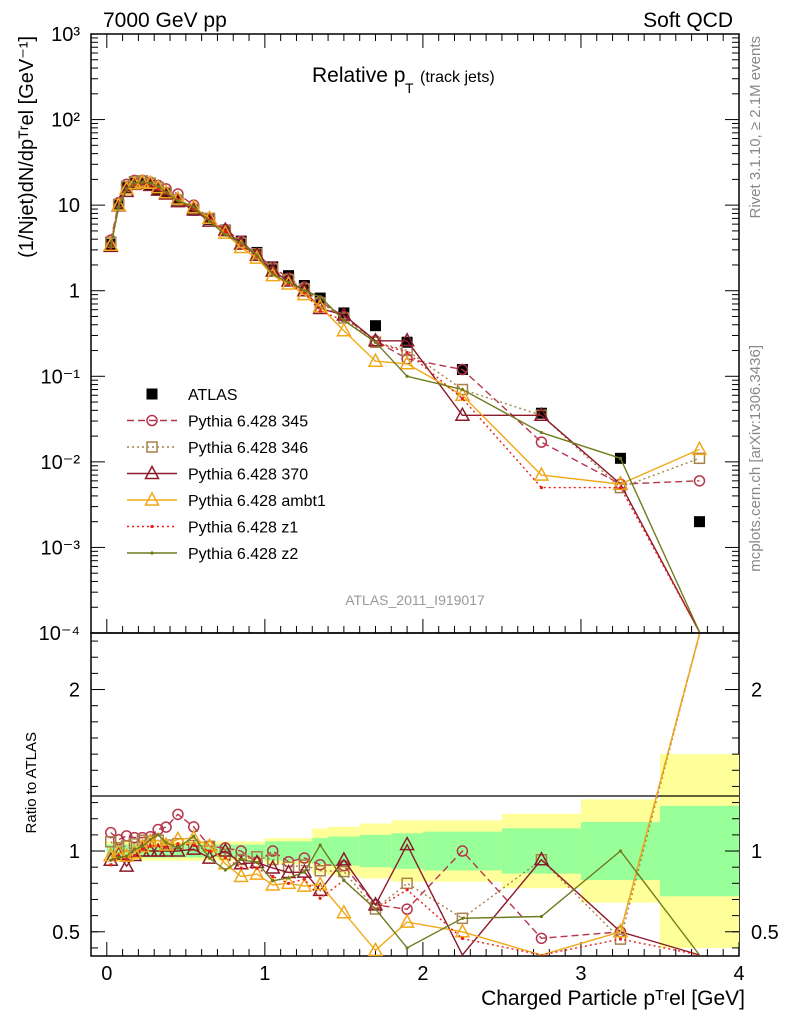 Image resolution: width=786 pixels, height=1024 pixels. Describe the element at coordinates (59, 634) in the screenshot. I see `y-tick-label: 10⁻⁴` at that location.